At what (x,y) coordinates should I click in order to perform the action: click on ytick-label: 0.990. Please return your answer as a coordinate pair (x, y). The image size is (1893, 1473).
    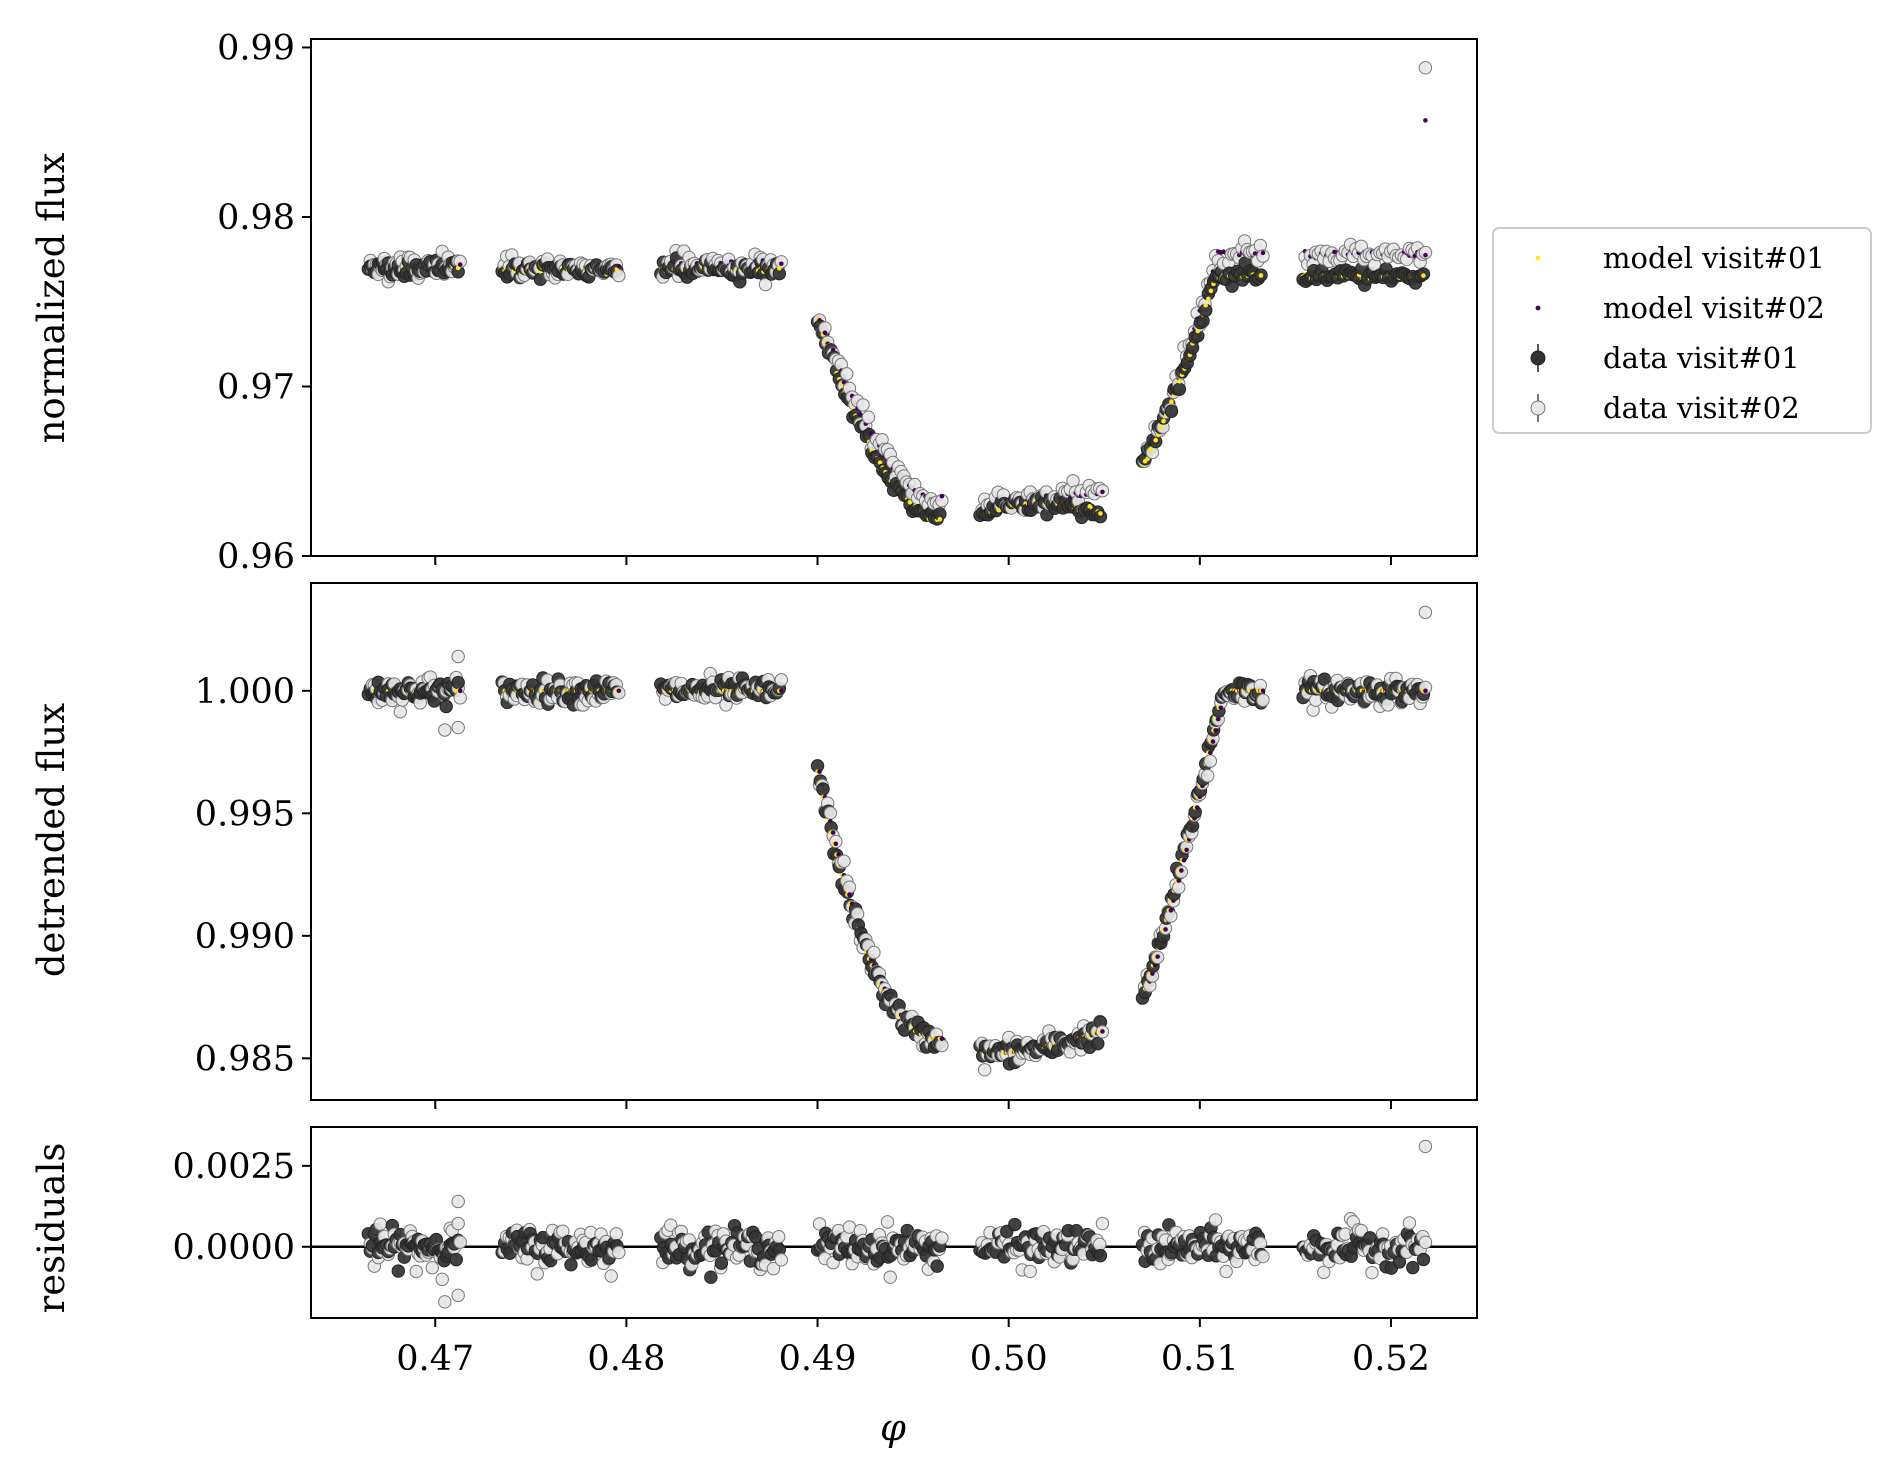
    Looking at the image, I should click on (245, 937).